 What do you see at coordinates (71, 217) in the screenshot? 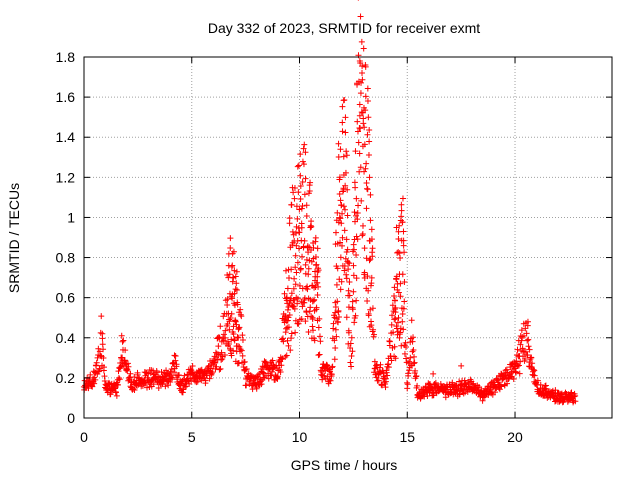
I see `y-tick-label: 1` at bounding box center [71, 217].